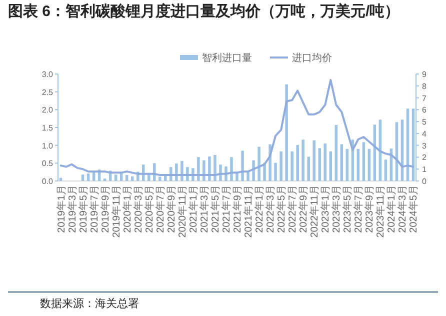 This screenshot has width=446, height=316. Describe the element at coordinates (424, 110) in the screenshot. I see `y2-tick-label: 6` at that location.